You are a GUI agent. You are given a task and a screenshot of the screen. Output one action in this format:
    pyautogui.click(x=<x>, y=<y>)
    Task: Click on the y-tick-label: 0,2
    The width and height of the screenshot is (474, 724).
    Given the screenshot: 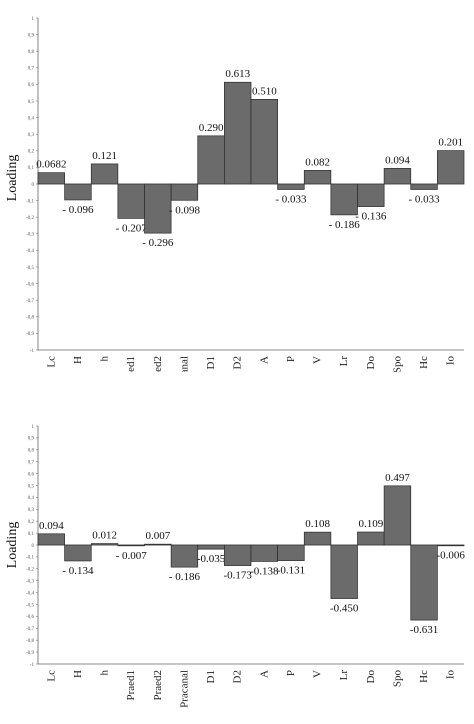 What is the action you would take?
    pyautogui.click(x=31, y=152)
    